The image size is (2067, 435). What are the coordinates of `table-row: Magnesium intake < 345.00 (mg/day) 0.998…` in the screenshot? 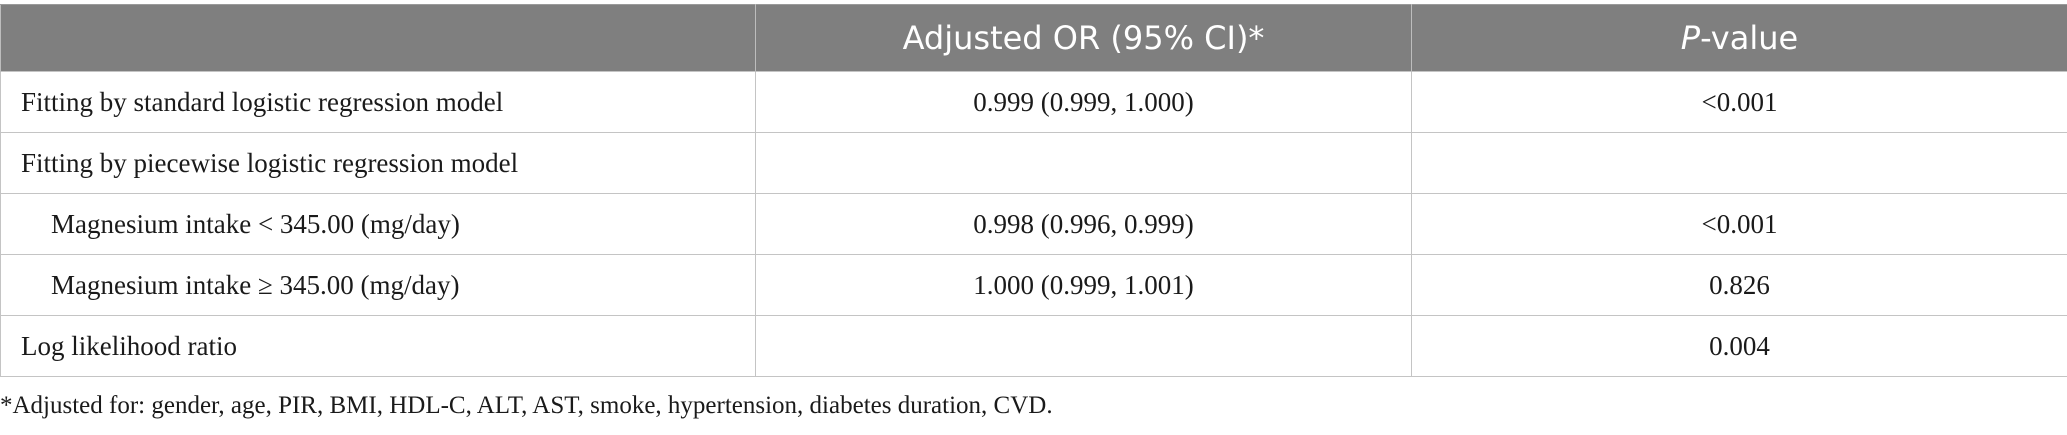 It's located at (1033, 224).